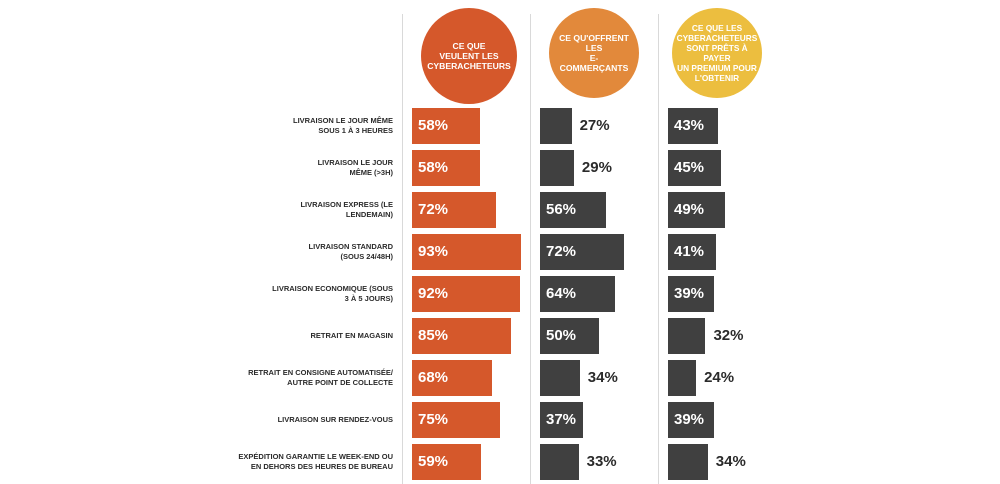 This screenshot has width=1000, height=484. I want to click on data-label-wanted: 59%, so click(433, 461).